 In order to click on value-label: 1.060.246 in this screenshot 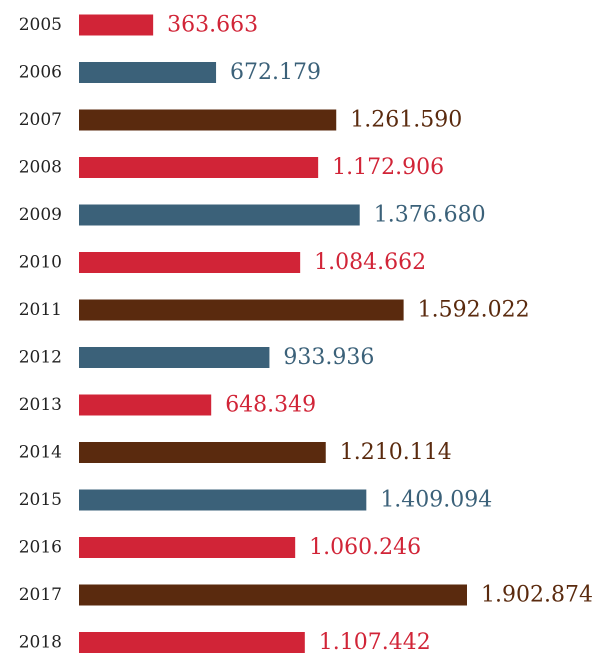, I will do `click(365, 547)`.